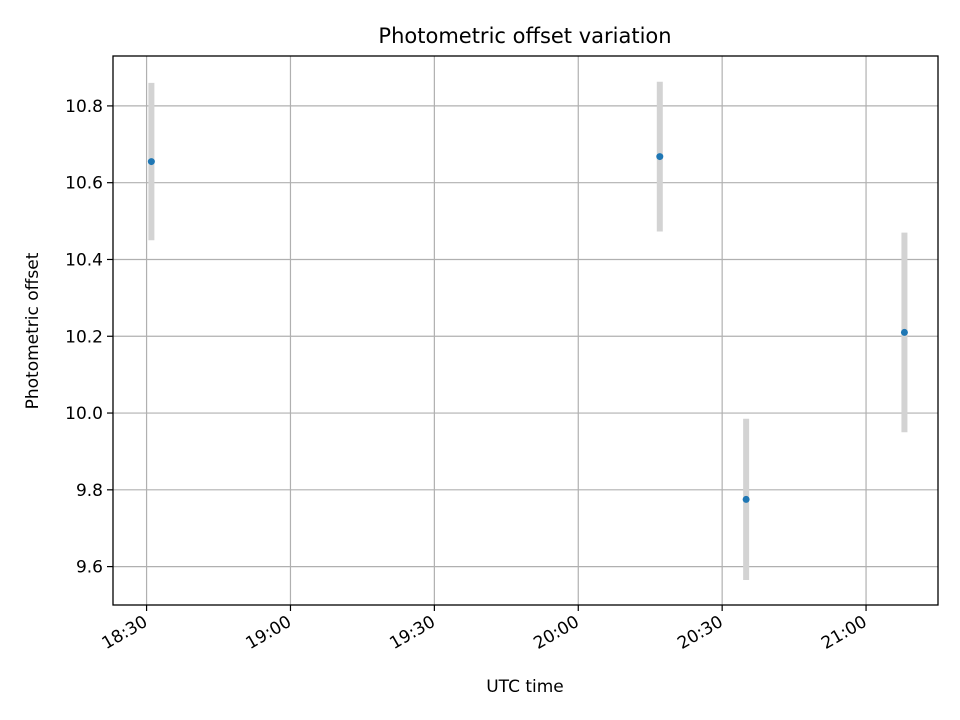 The width and height of the screenshot is (960, 720). I want to click on x-axis-label: UTC time, so click(525, 687).